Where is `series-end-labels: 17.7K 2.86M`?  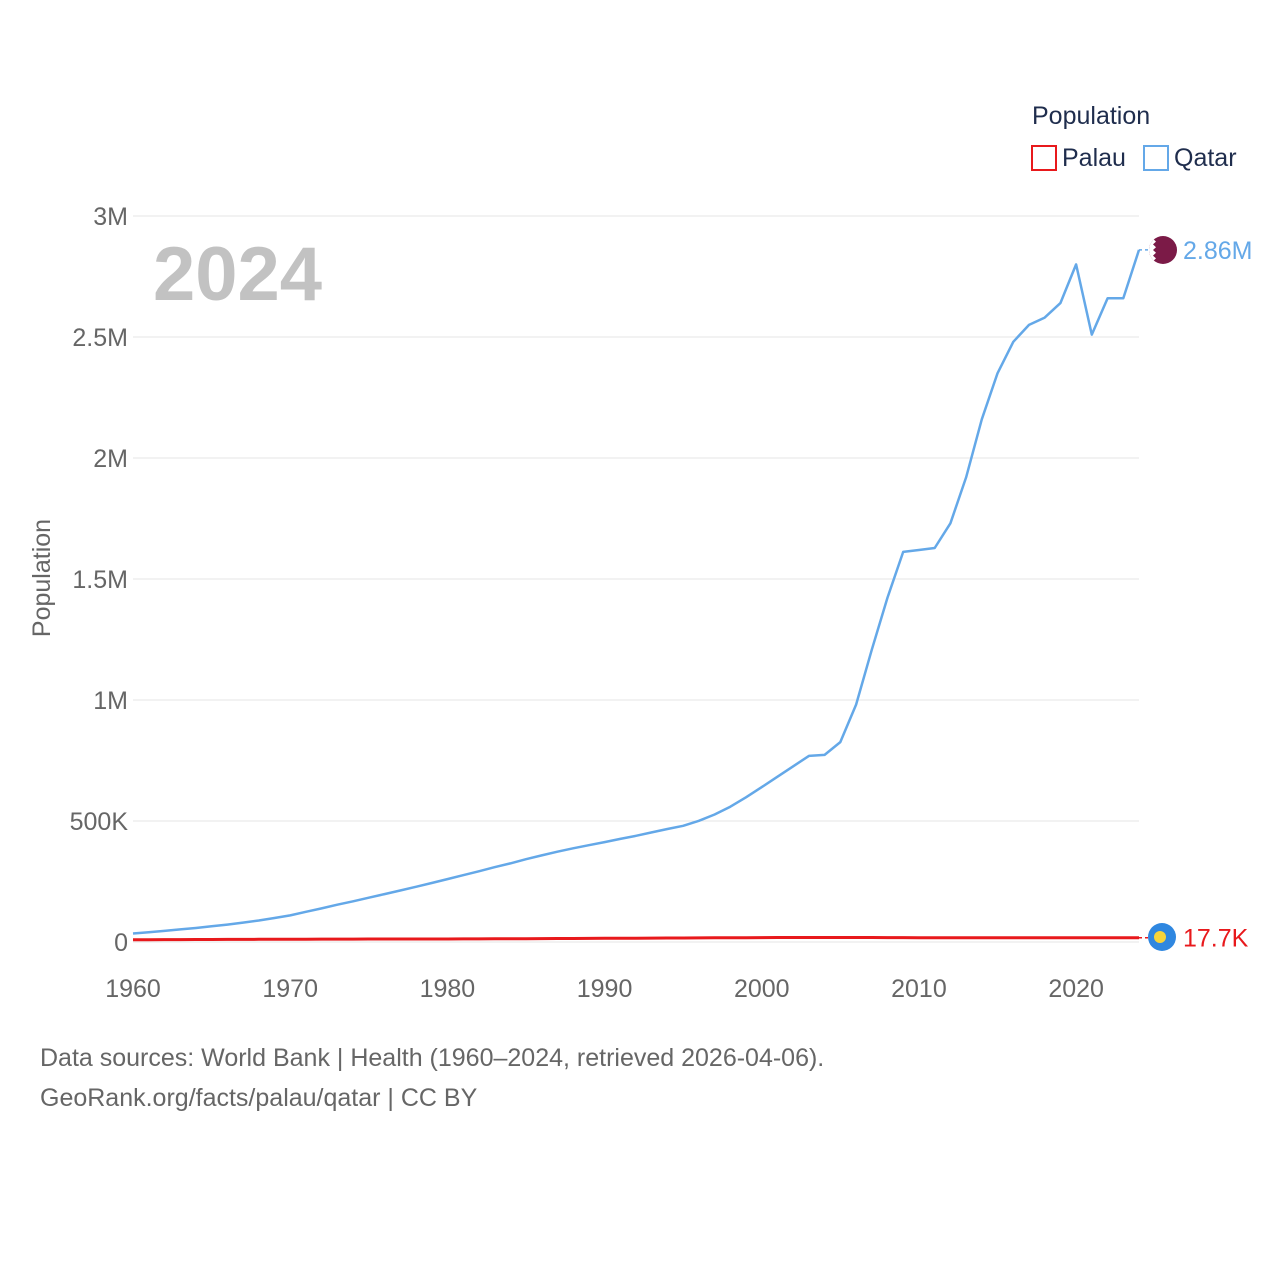
series-end-labels: 17.7K 2.86M is located at coordinates (1195, 595).